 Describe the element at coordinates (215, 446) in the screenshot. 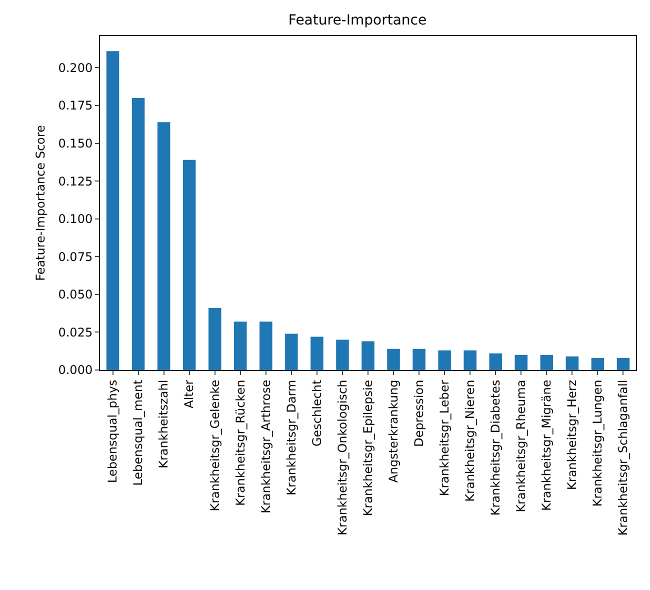

I see `x-tick-label: Krankheitsgr_Gelenke` at that location.